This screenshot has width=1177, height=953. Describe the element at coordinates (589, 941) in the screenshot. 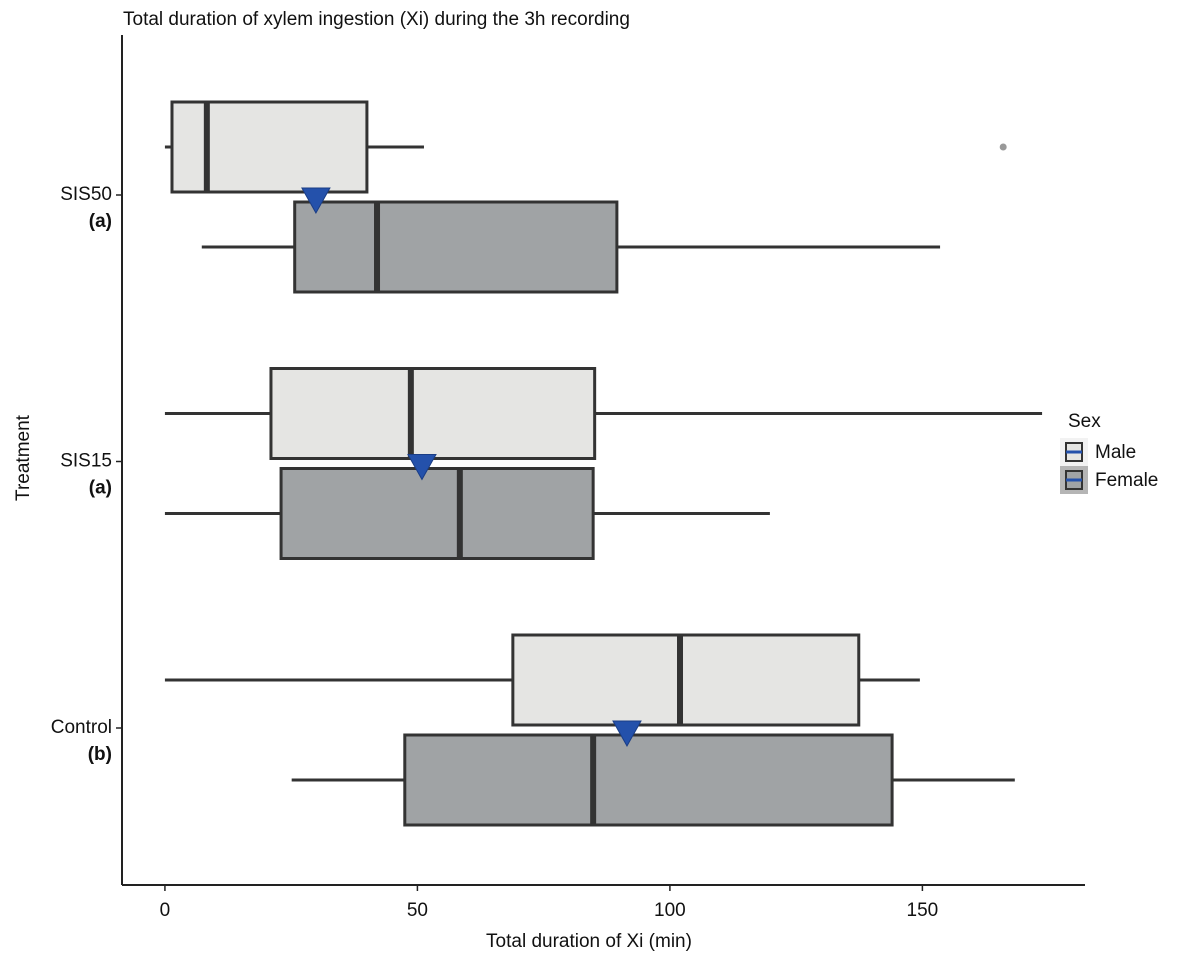

I see `x-axis-label: Total duration of Xi (min)` at that location.